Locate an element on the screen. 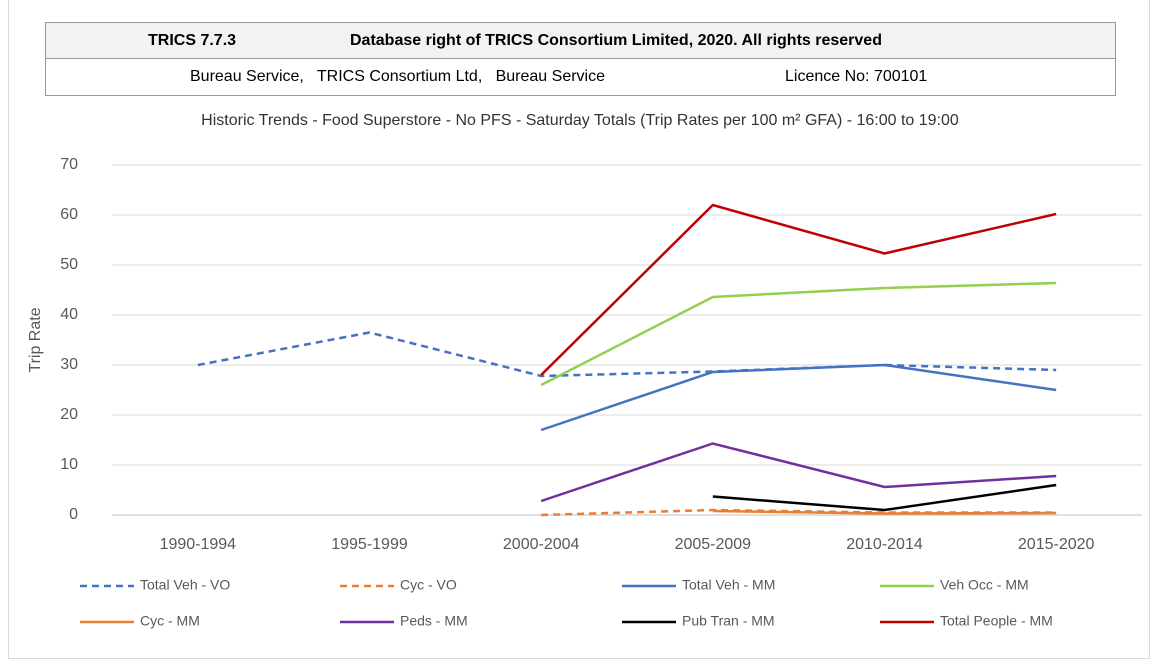 This screenshot has height=659, width=1160. legend-label: Total People - MM is located at coordinates (996, 621).